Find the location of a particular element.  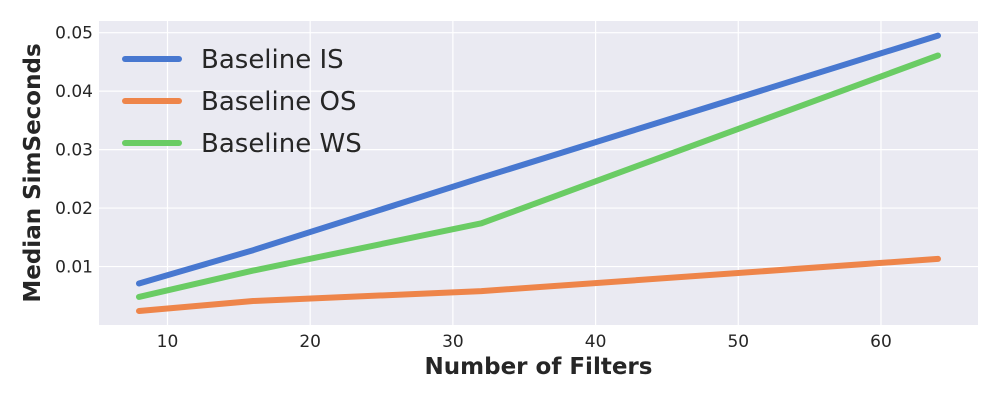

x-axis-ticks: 10 20 30 40 50 60 is located at coordinates (524, 342).